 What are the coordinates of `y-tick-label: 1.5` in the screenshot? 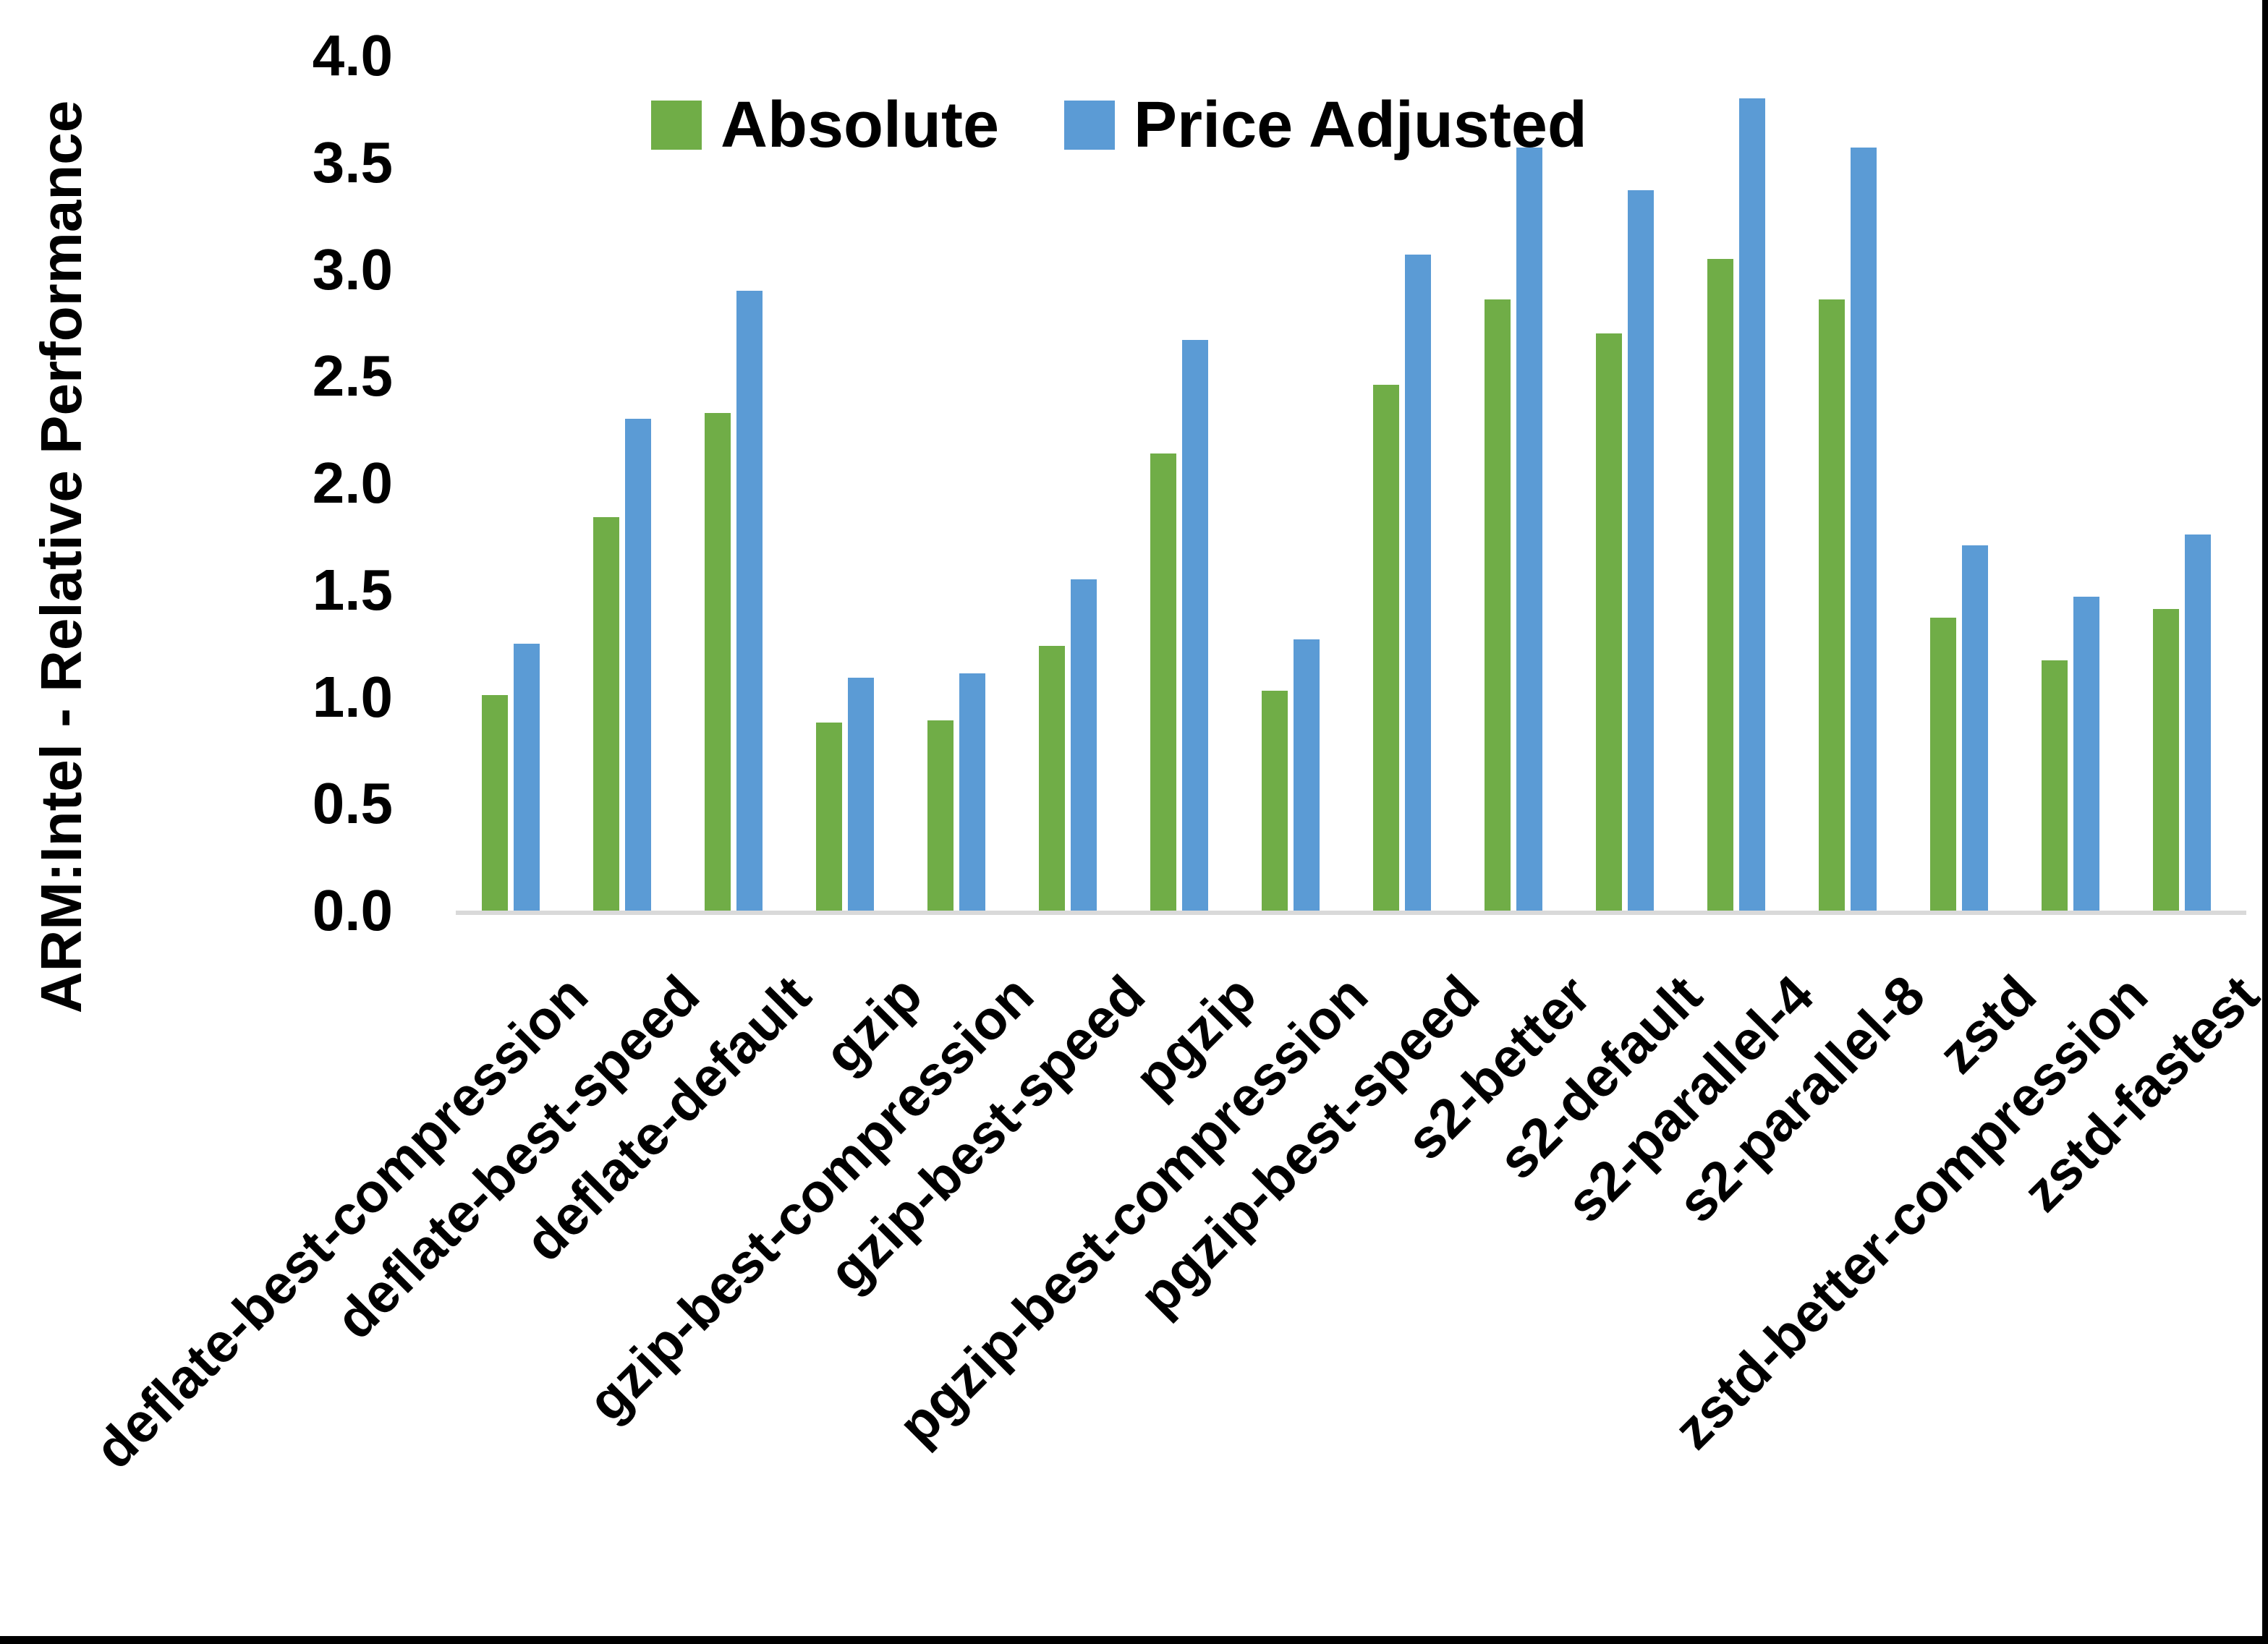 It's located at (352, 589).